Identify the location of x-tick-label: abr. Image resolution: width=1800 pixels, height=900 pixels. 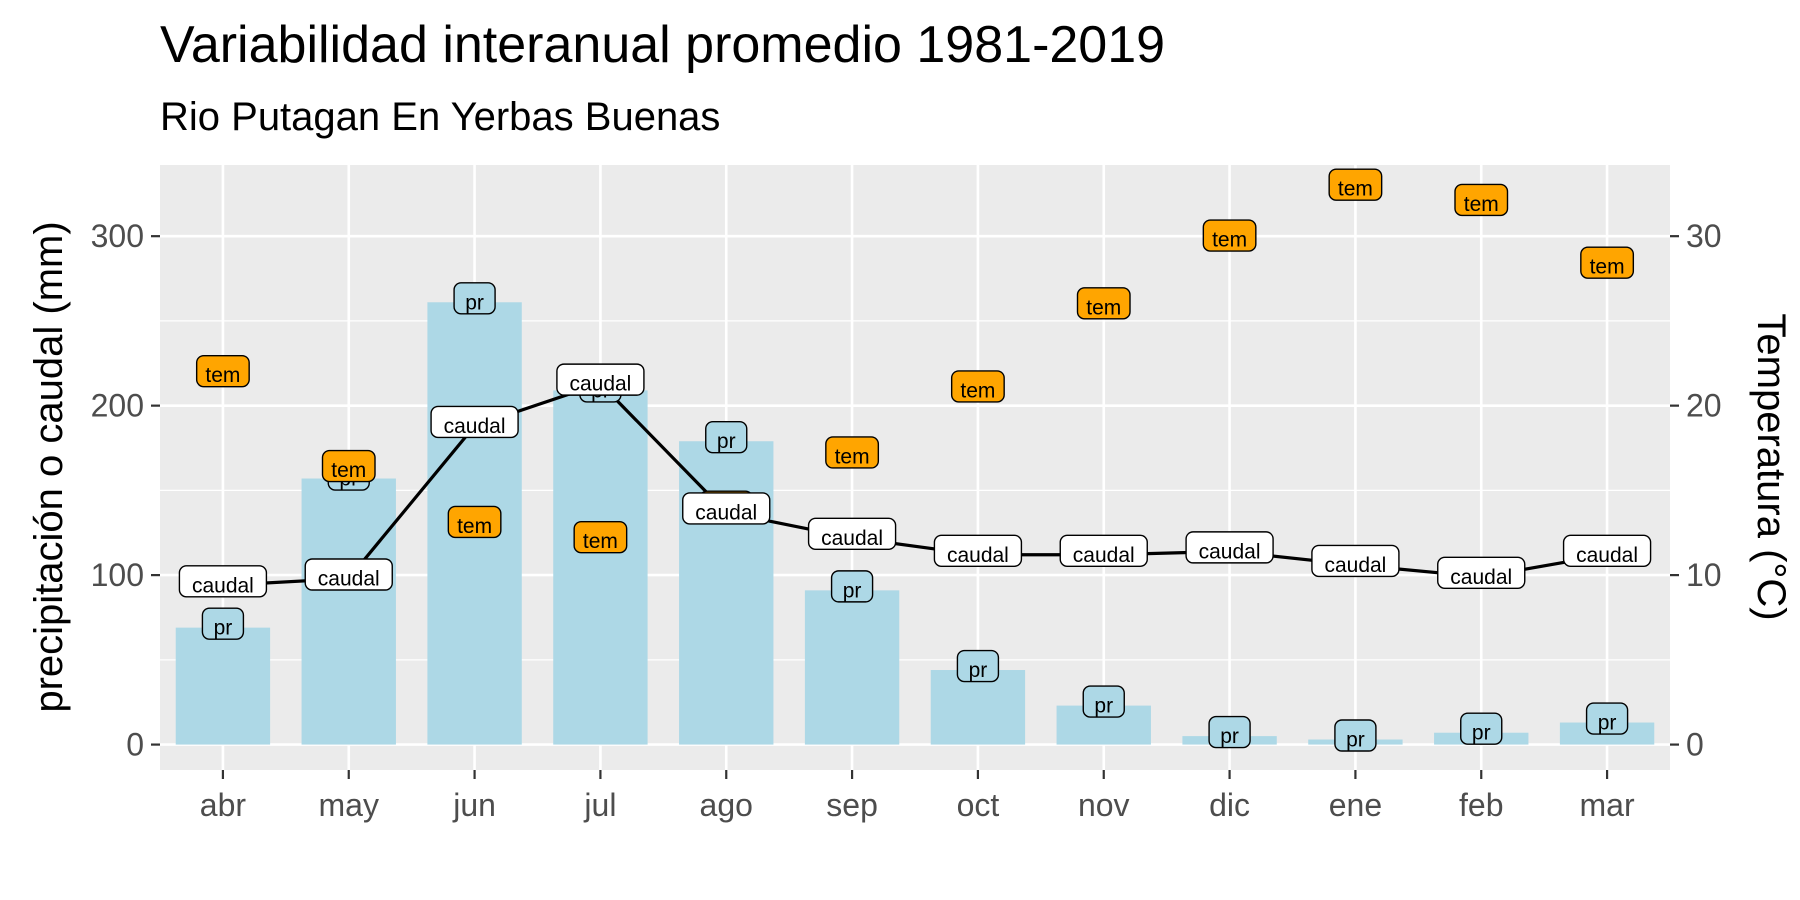
(223, 805).